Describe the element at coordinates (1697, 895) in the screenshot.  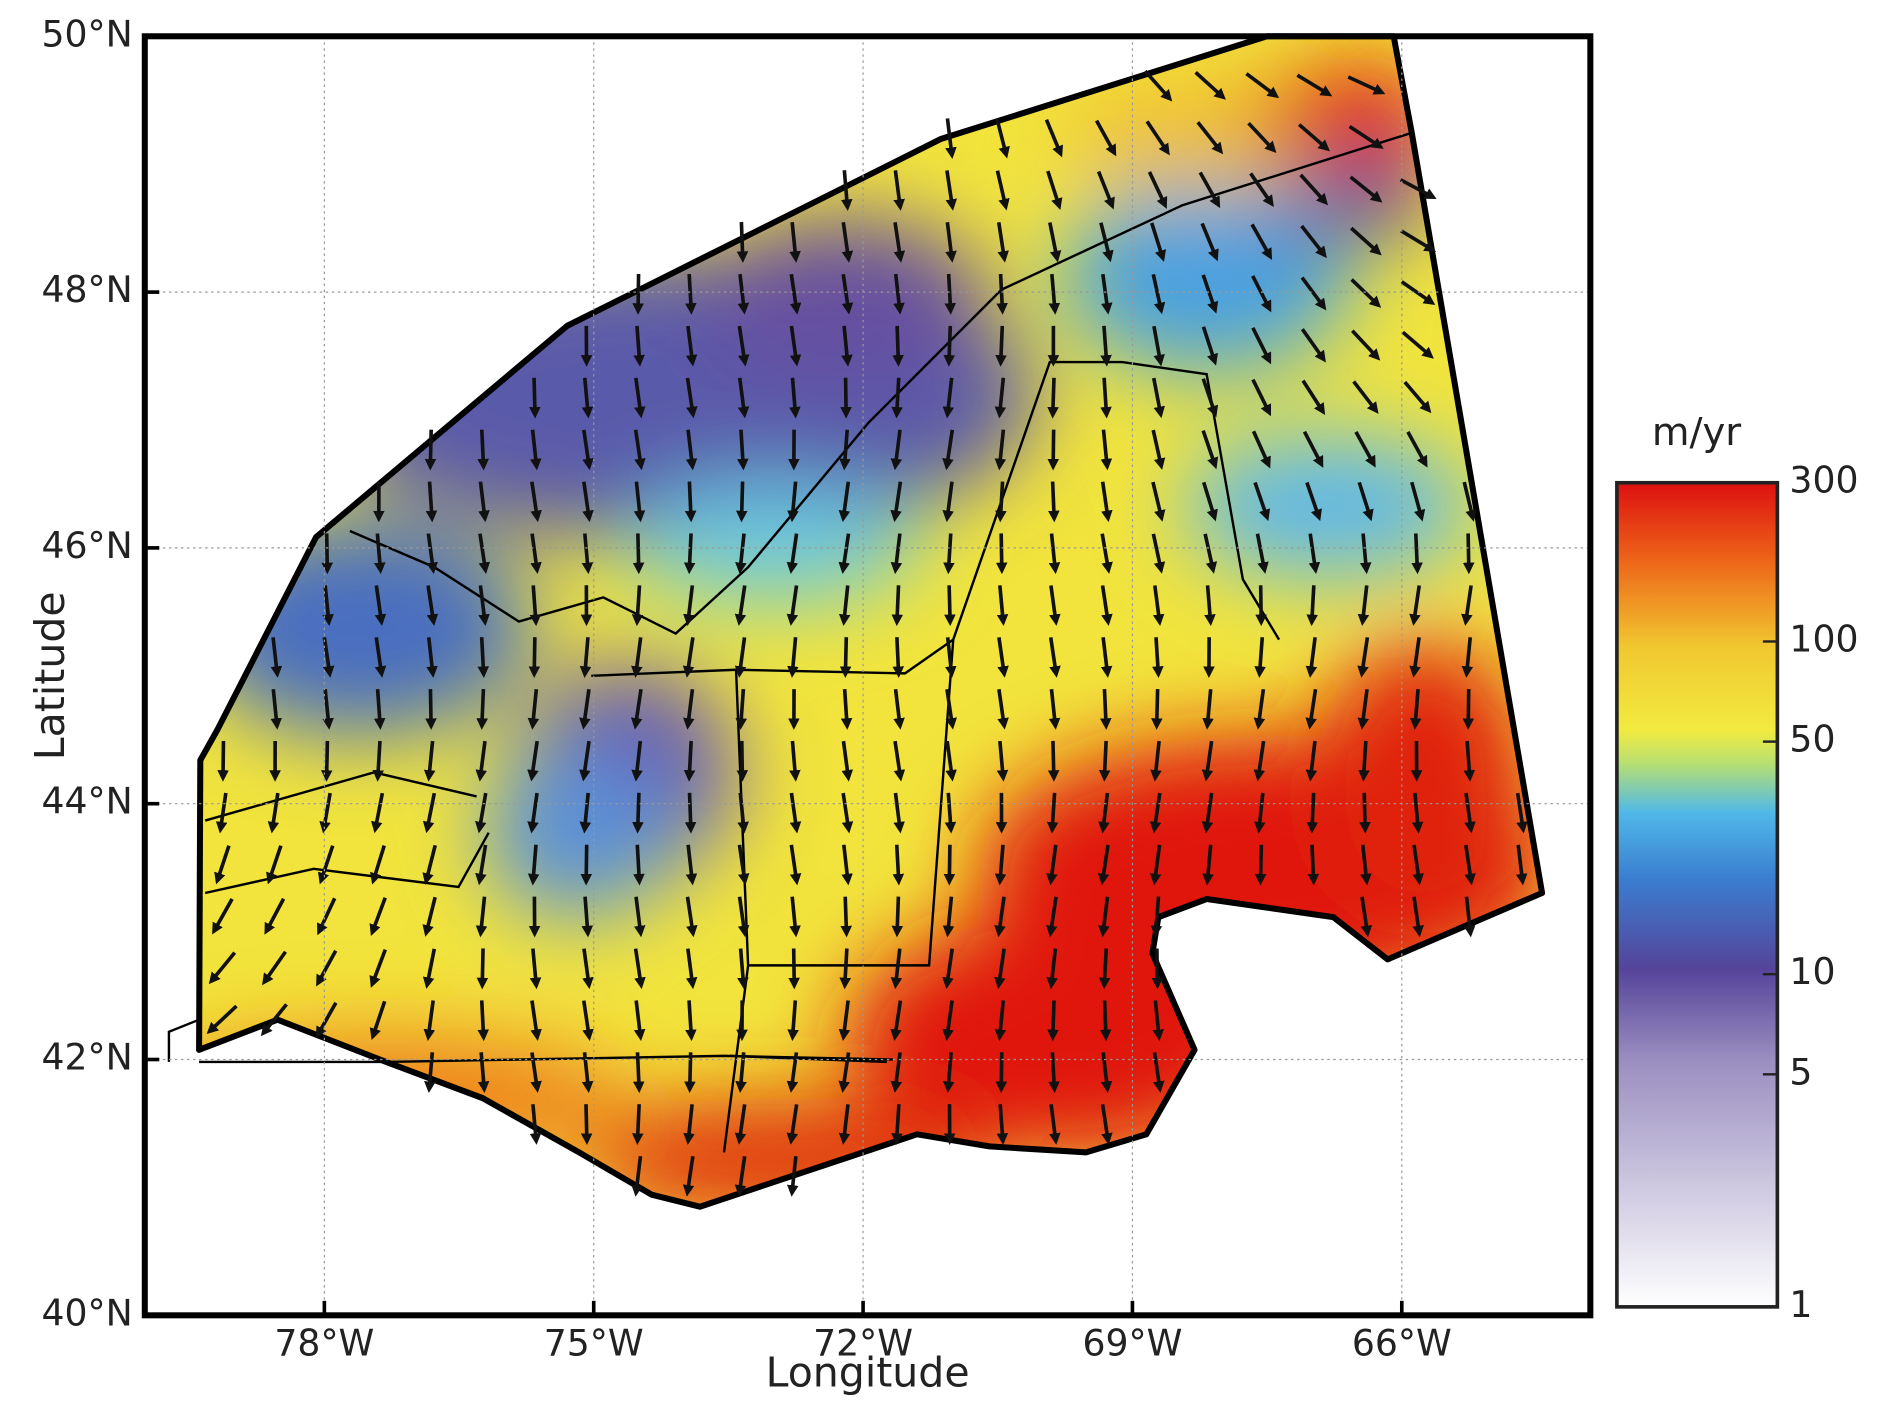
I see `colorbar` at that location.